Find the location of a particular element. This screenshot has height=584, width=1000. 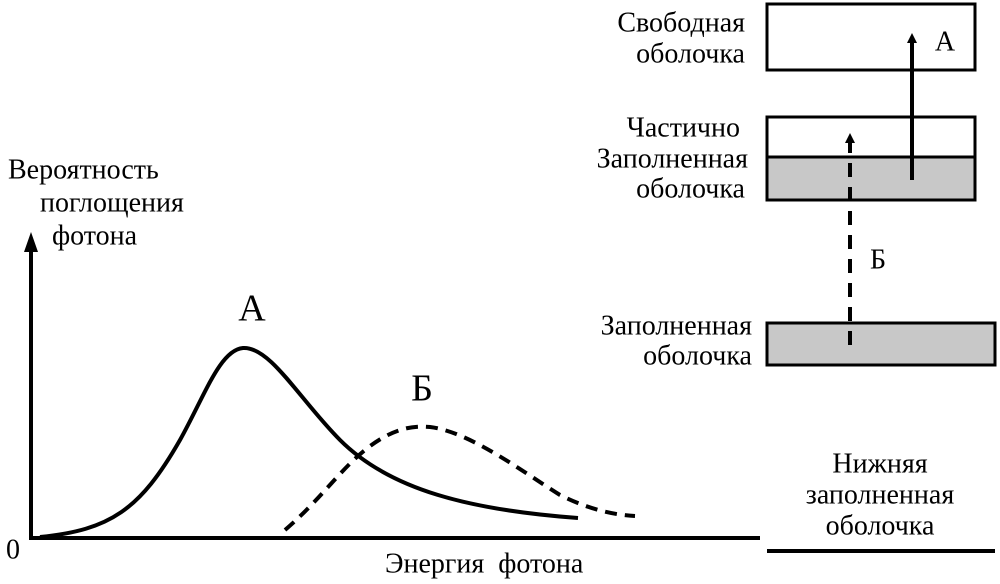

transition-label: А is located at coordinates (945, 41).